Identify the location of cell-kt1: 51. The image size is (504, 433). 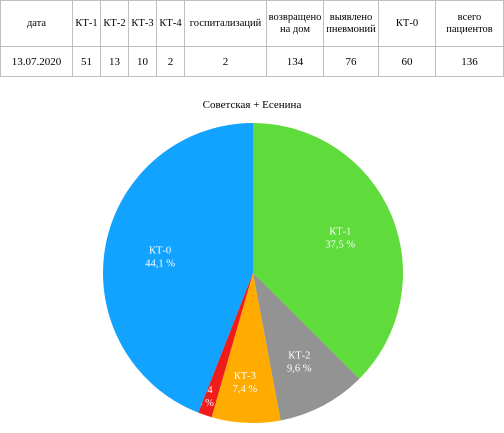
(86, 61).